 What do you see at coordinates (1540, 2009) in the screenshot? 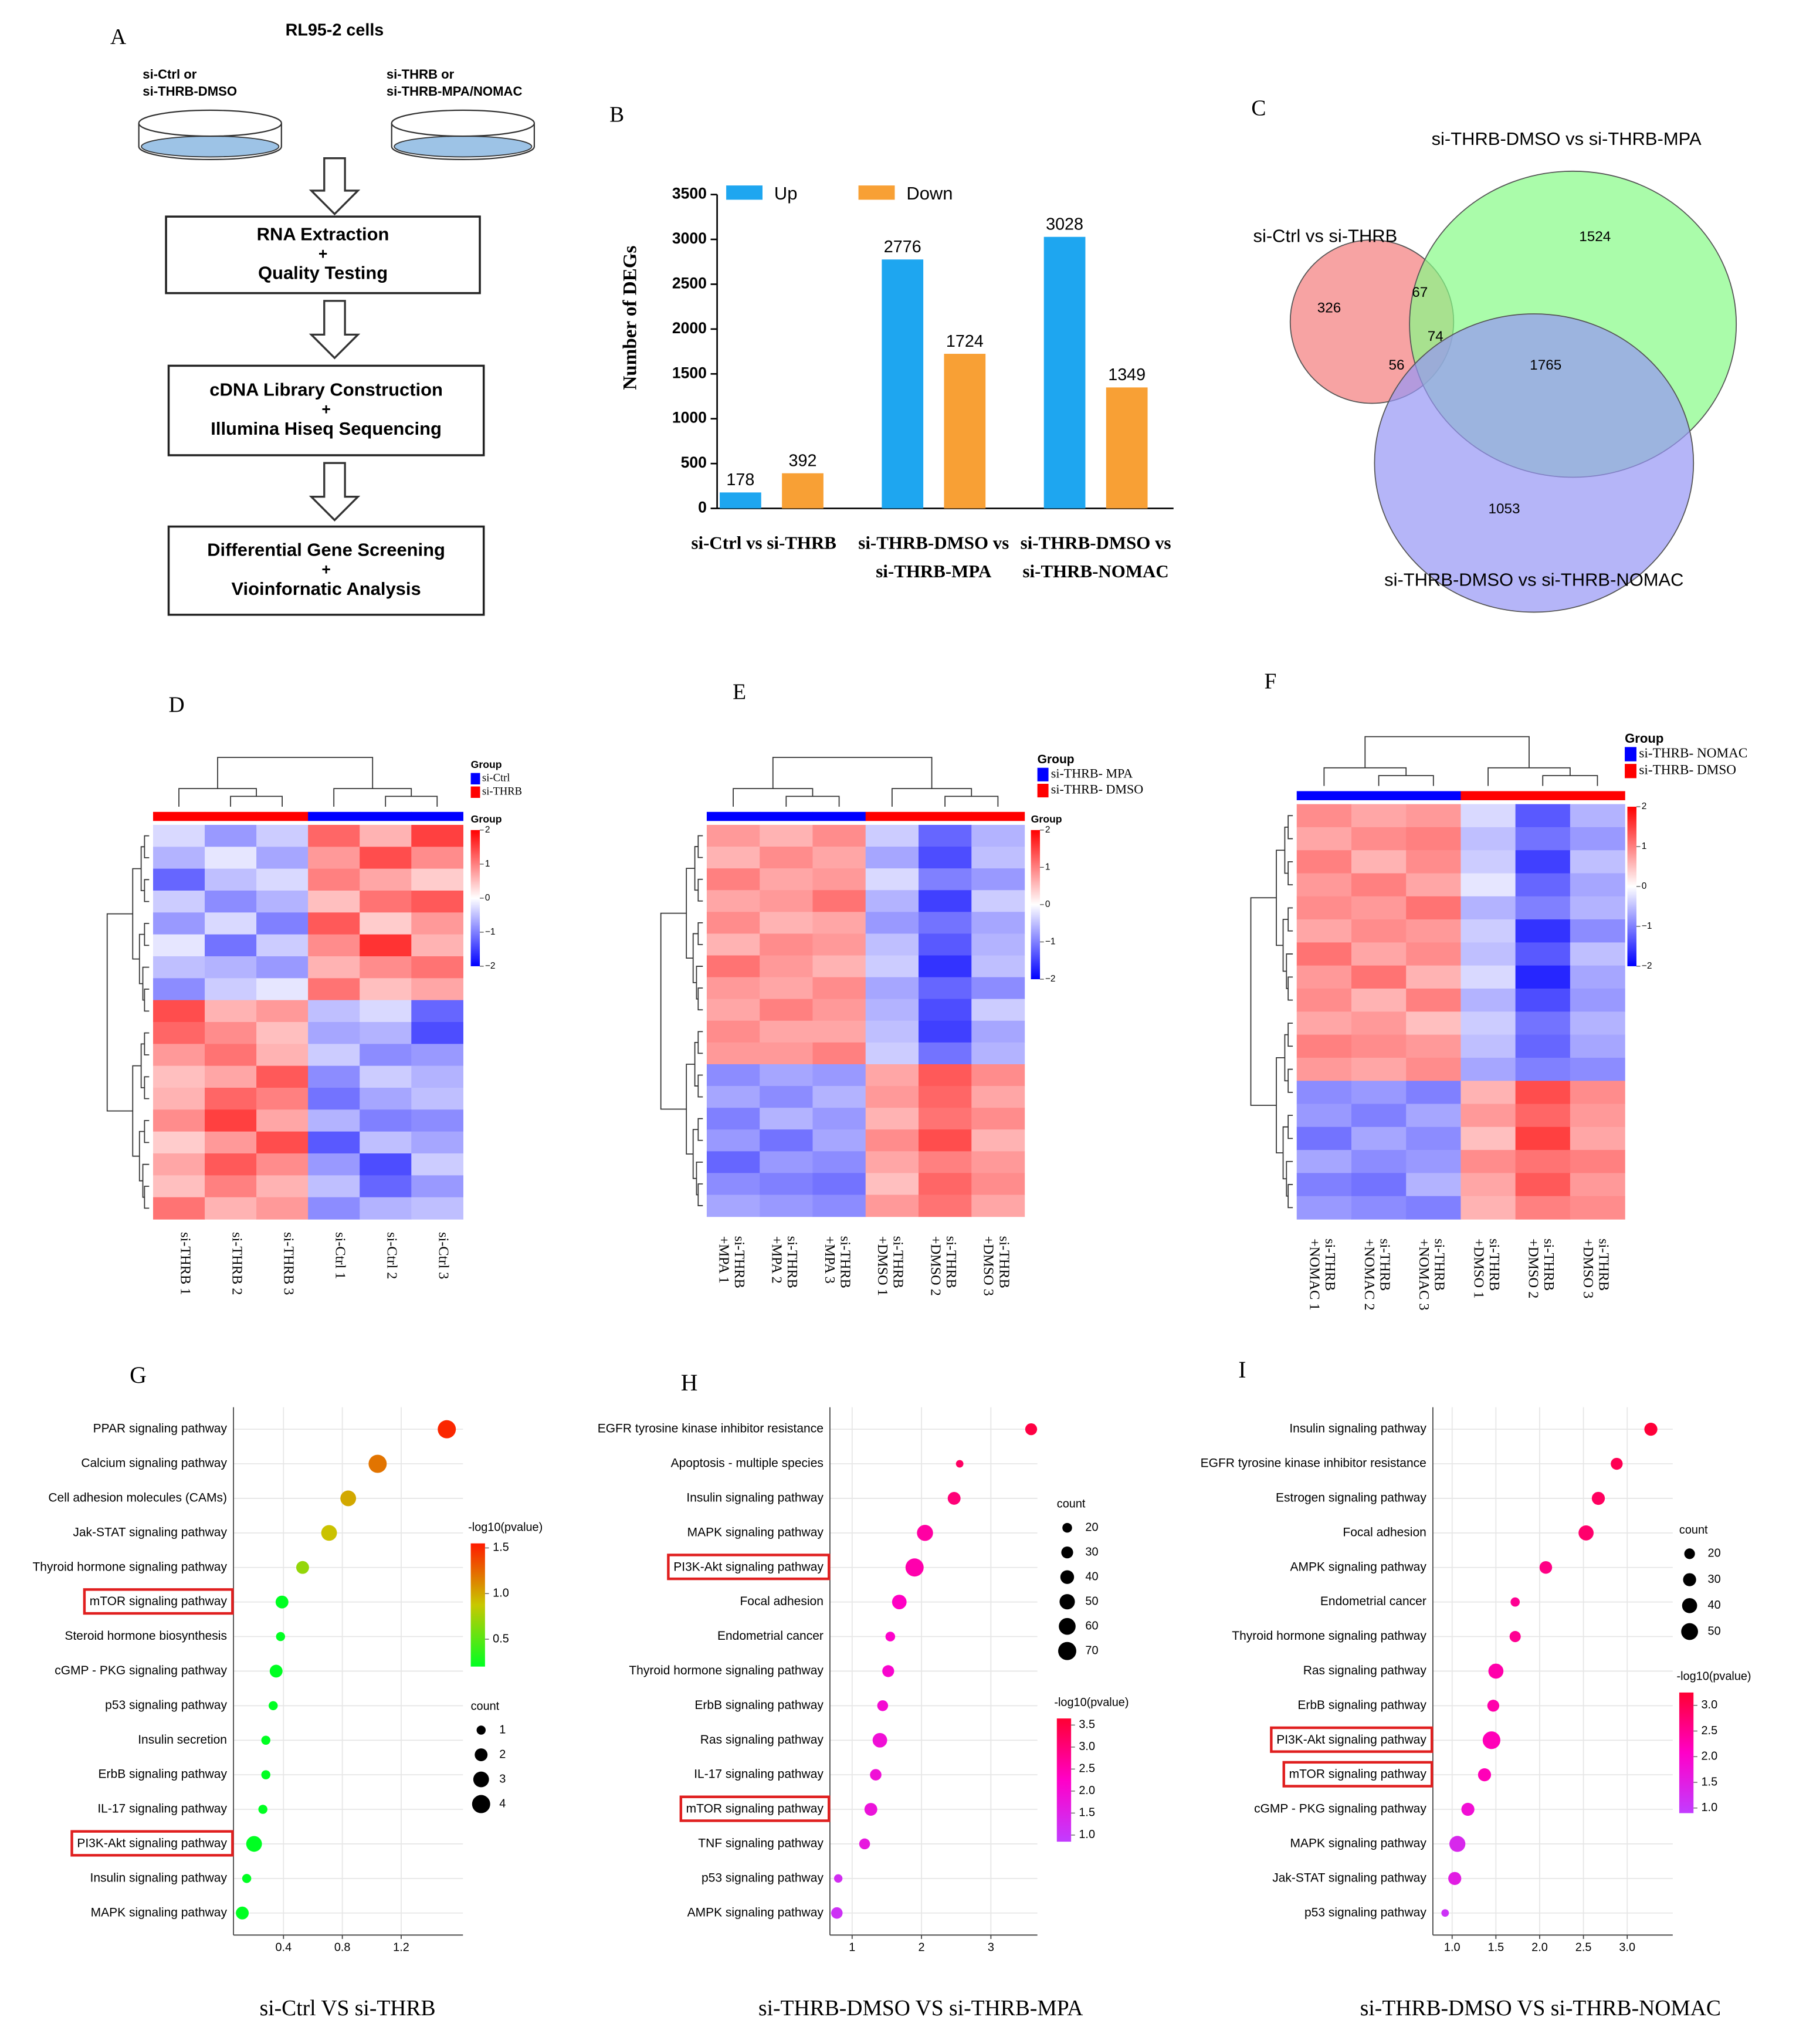
I see `caption: si-THRB-DMSO VS si-THRB-NOMAC` at bounding box center [1540, 2009].